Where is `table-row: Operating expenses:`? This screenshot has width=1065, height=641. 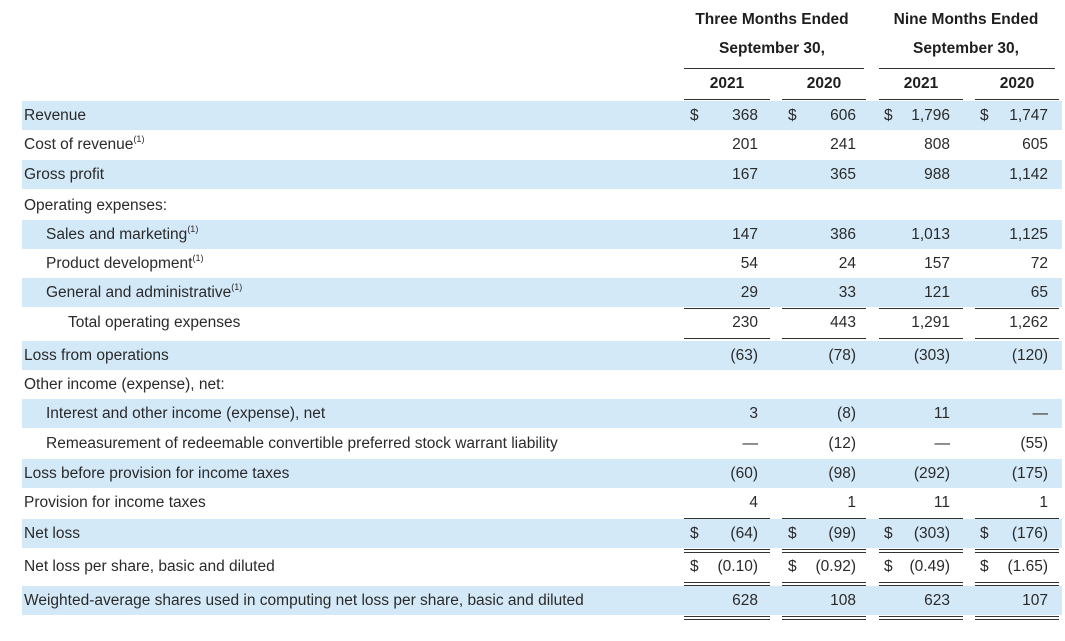 table-row: Operating expenses: is located at coordinates (542, 205).